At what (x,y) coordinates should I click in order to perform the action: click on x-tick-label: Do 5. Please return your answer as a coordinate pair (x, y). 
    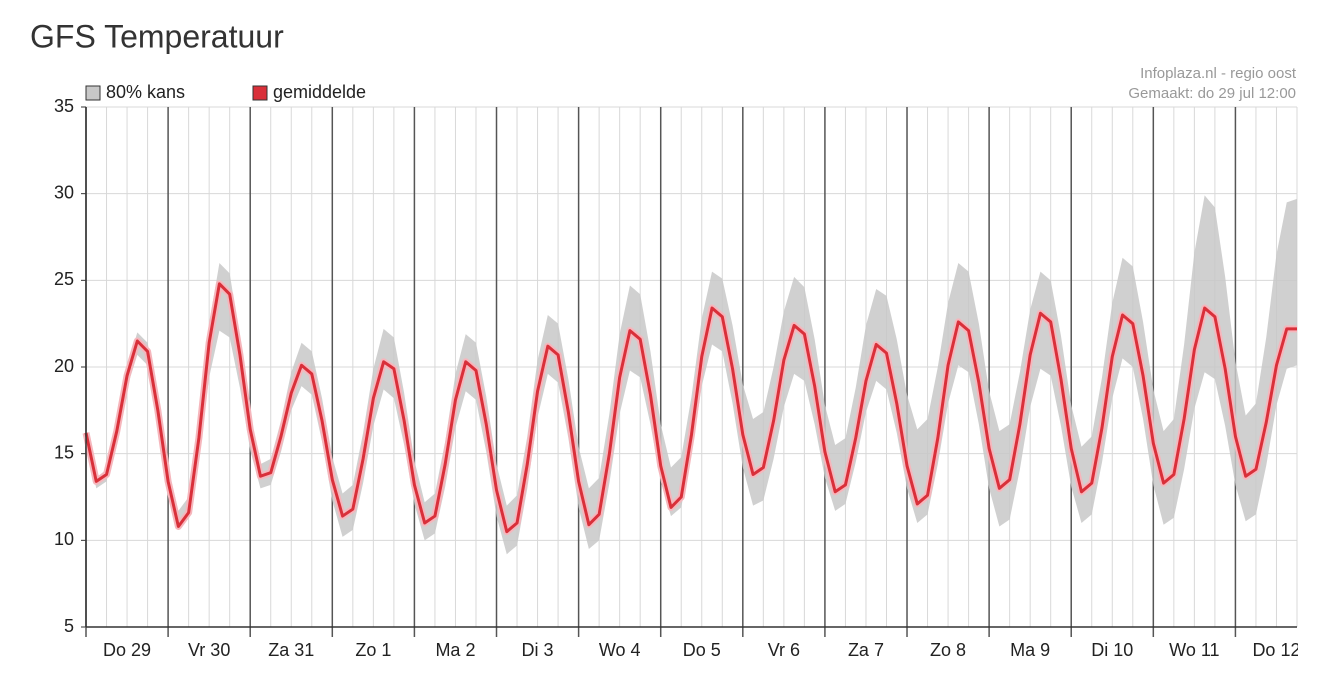
    Looking at the image, I should click on (702, 650).